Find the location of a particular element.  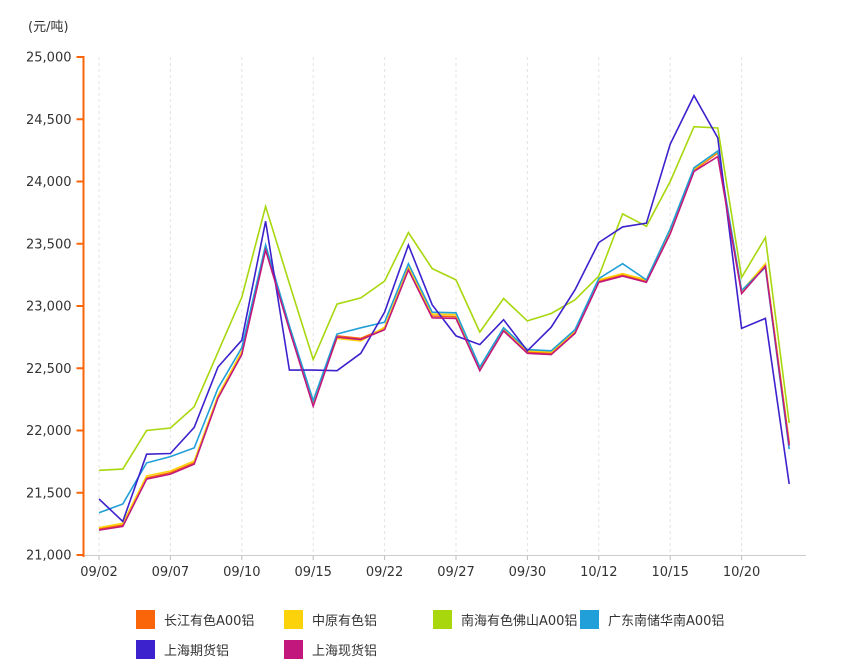

y-axis-label: 25,000 is located at coordinates (49, 58).